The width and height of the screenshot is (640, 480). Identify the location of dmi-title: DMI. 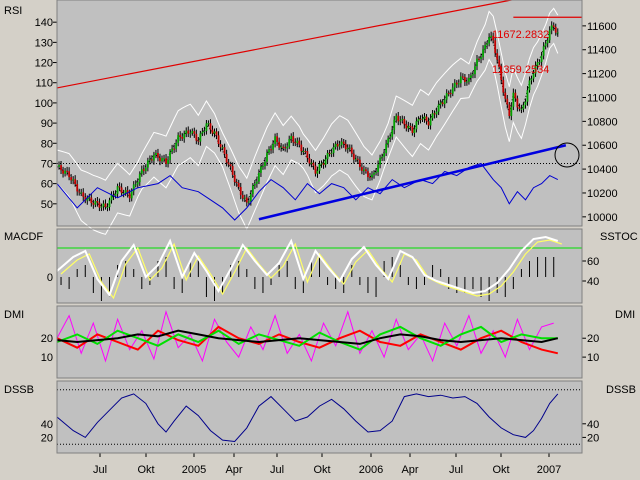
(14, 315).